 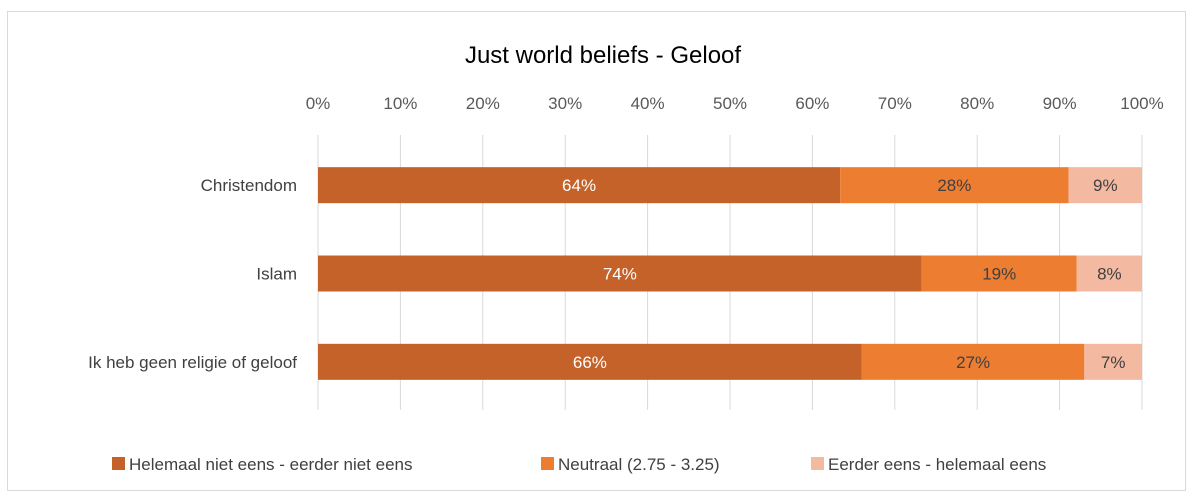 What do you see at coordinates (400, 103) in the screenshot?
I see `x-tick-label: 10%` at bounding box center [400, 103].